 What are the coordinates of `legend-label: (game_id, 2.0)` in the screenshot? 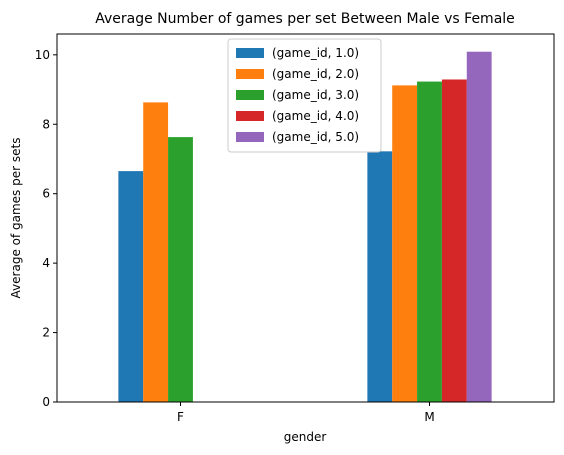 It's located at (315, 74).